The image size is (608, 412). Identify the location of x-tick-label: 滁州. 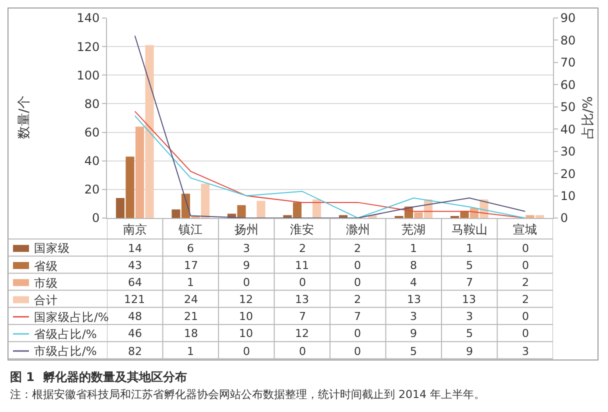
(358, 229).